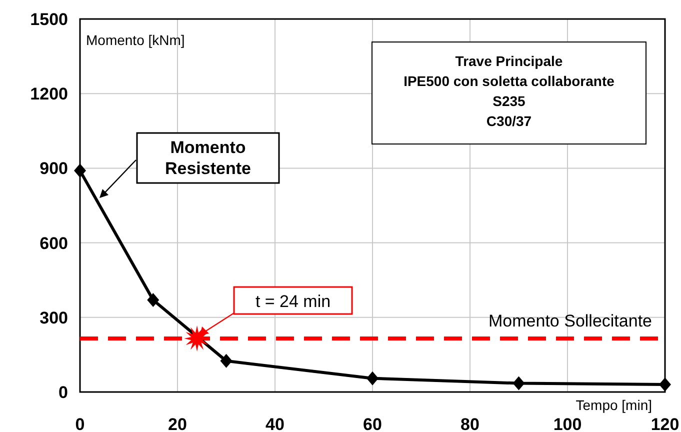  Describe the element at coordinates (665, 423) in the screenshot. I see `x-tick-label: 120` at that location.